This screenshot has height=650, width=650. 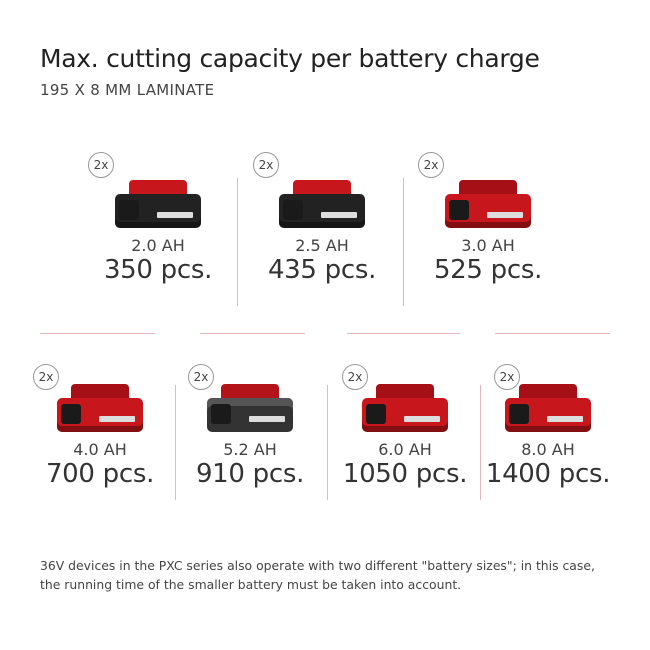 I want to click on battery-item: 6.0 AH 1050 pcs., so click(x=405, y=434).